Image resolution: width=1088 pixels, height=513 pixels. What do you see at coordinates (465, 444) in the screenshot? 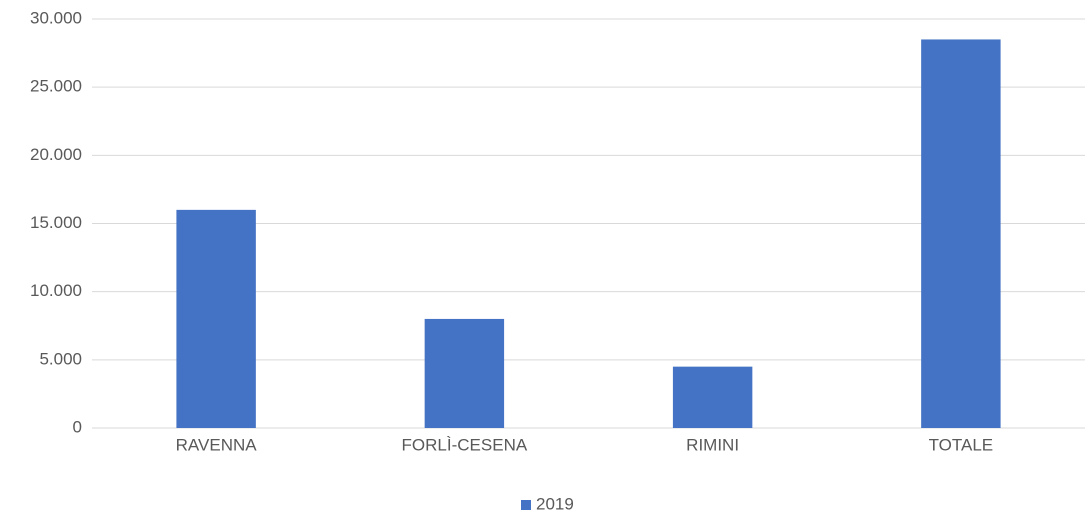
I see `x-tick-label: FORLÌ-CESENA` at bounding box center [465, 444].